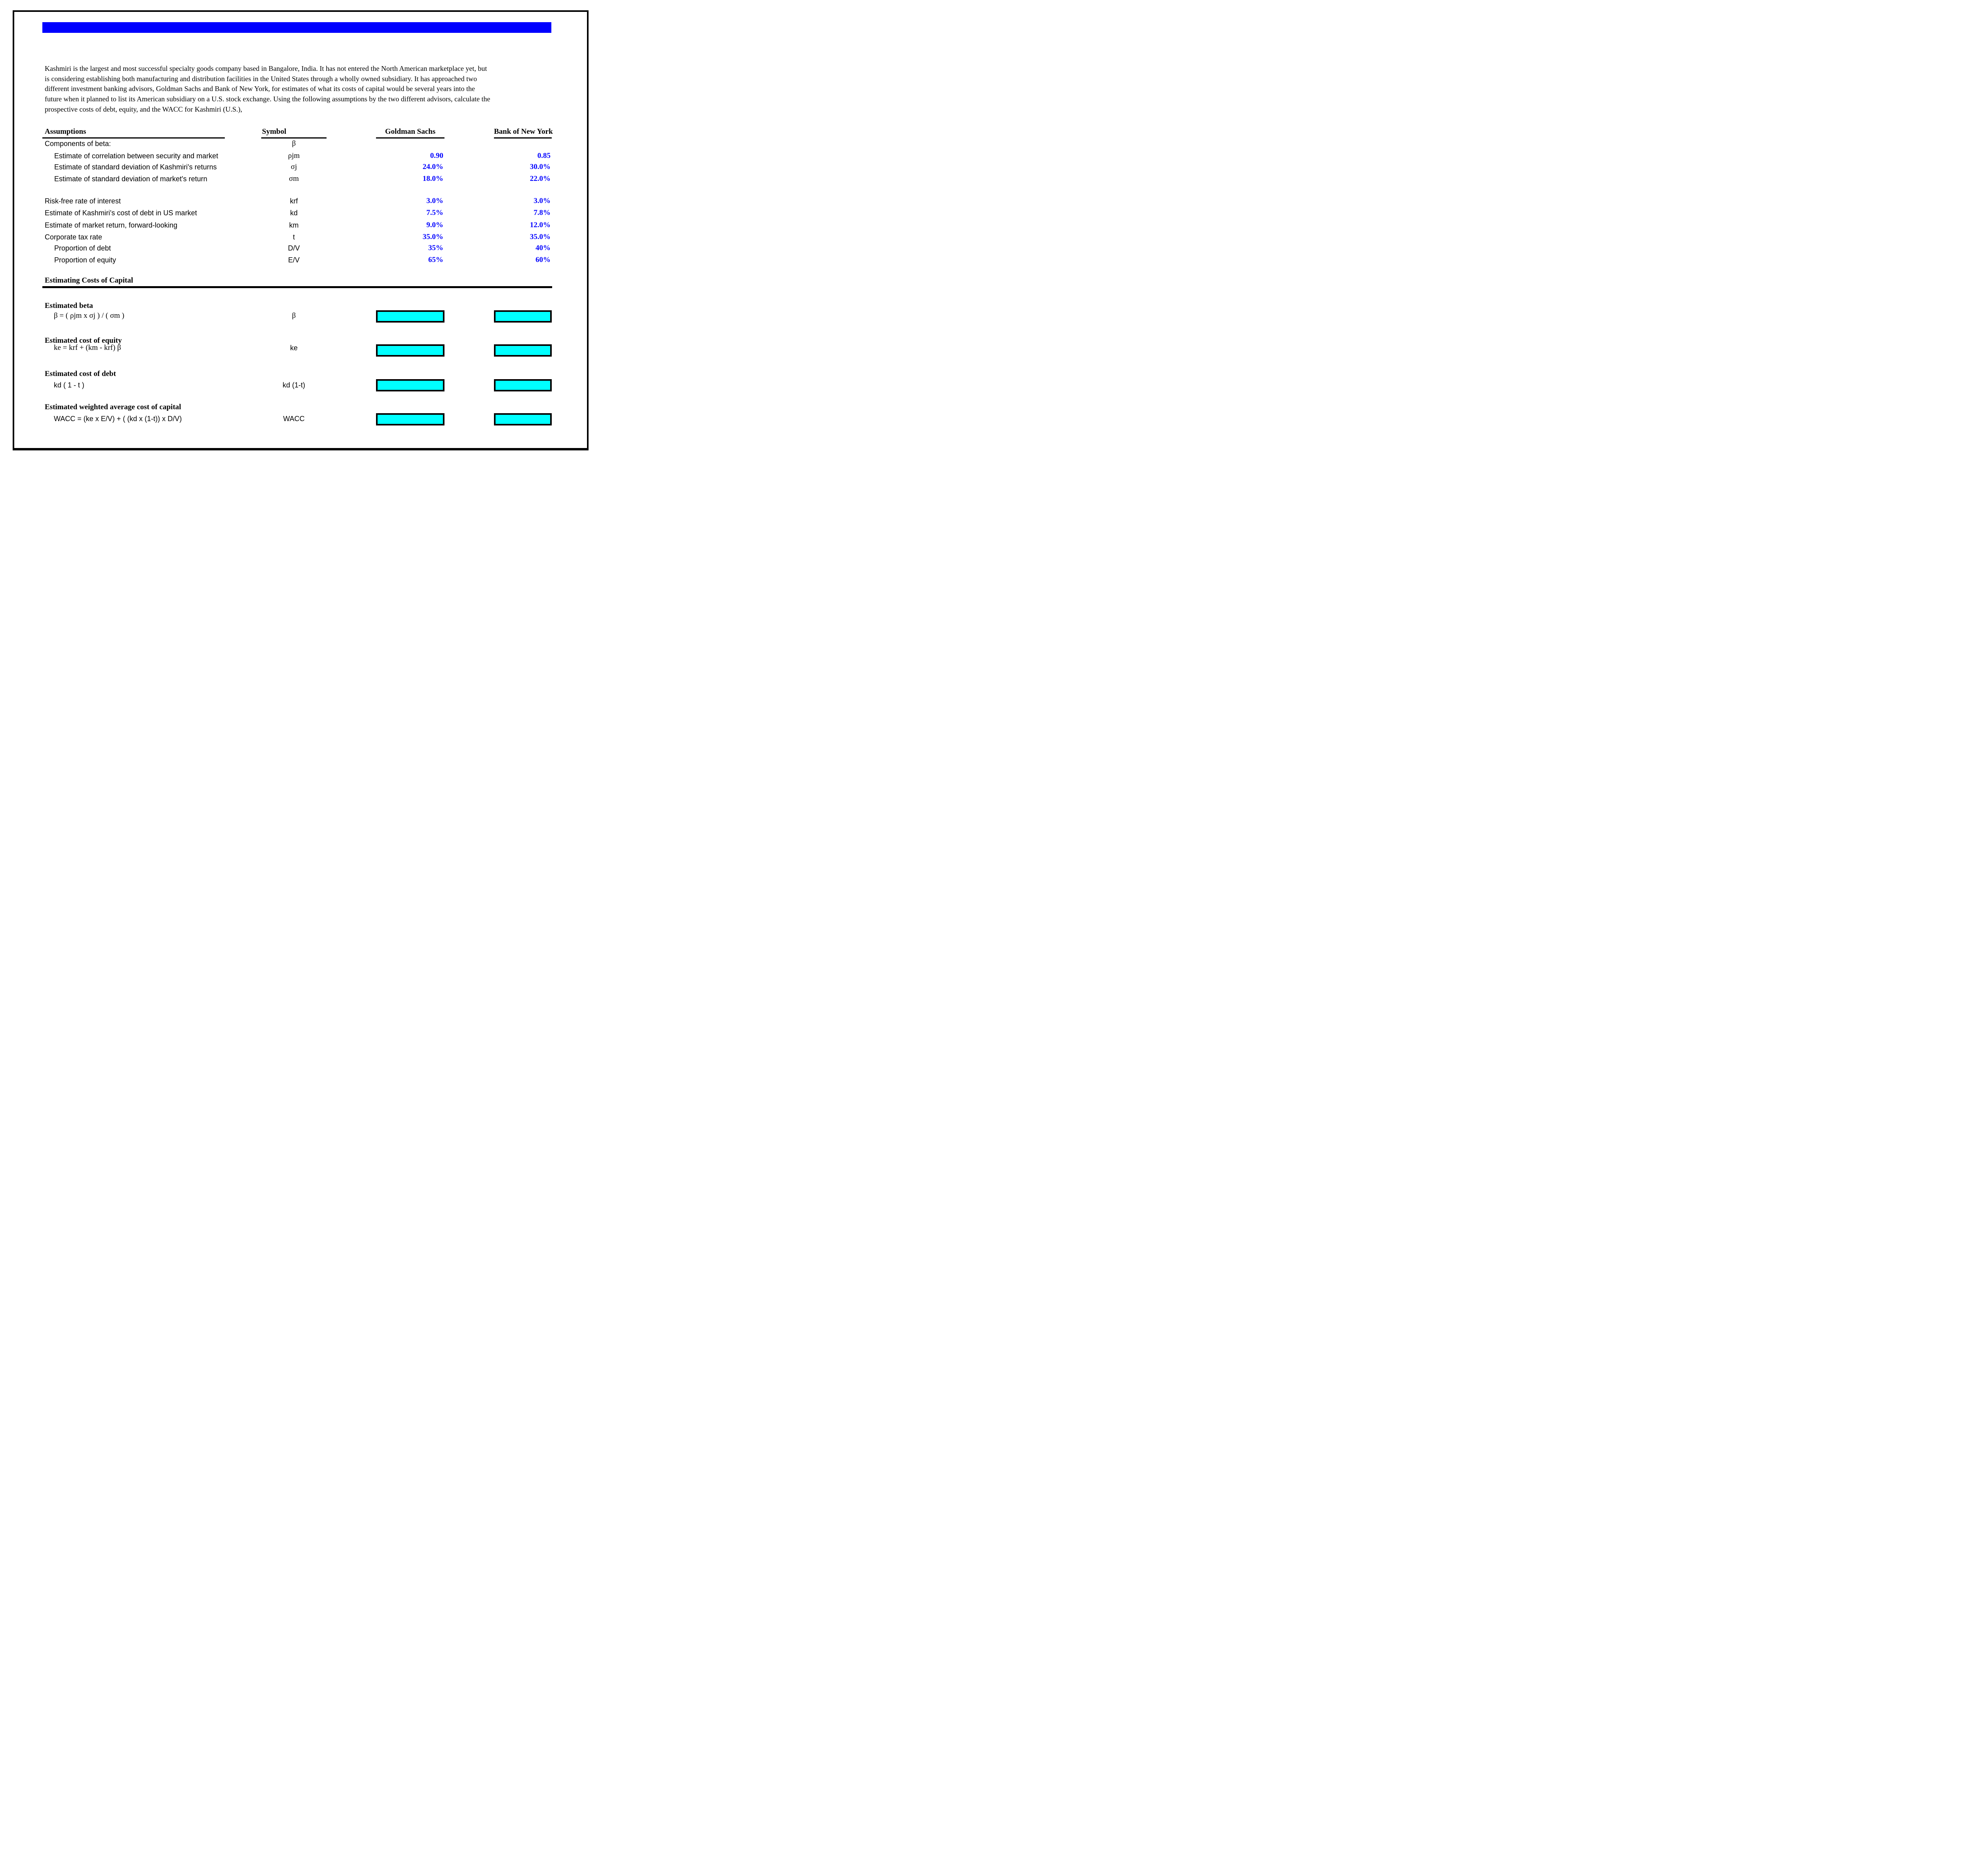  What do you see at coordinates (436, 156) in the screenshot?
I see `row-value-goldman-sachs: 0.90` at bounding box center [436, 156].